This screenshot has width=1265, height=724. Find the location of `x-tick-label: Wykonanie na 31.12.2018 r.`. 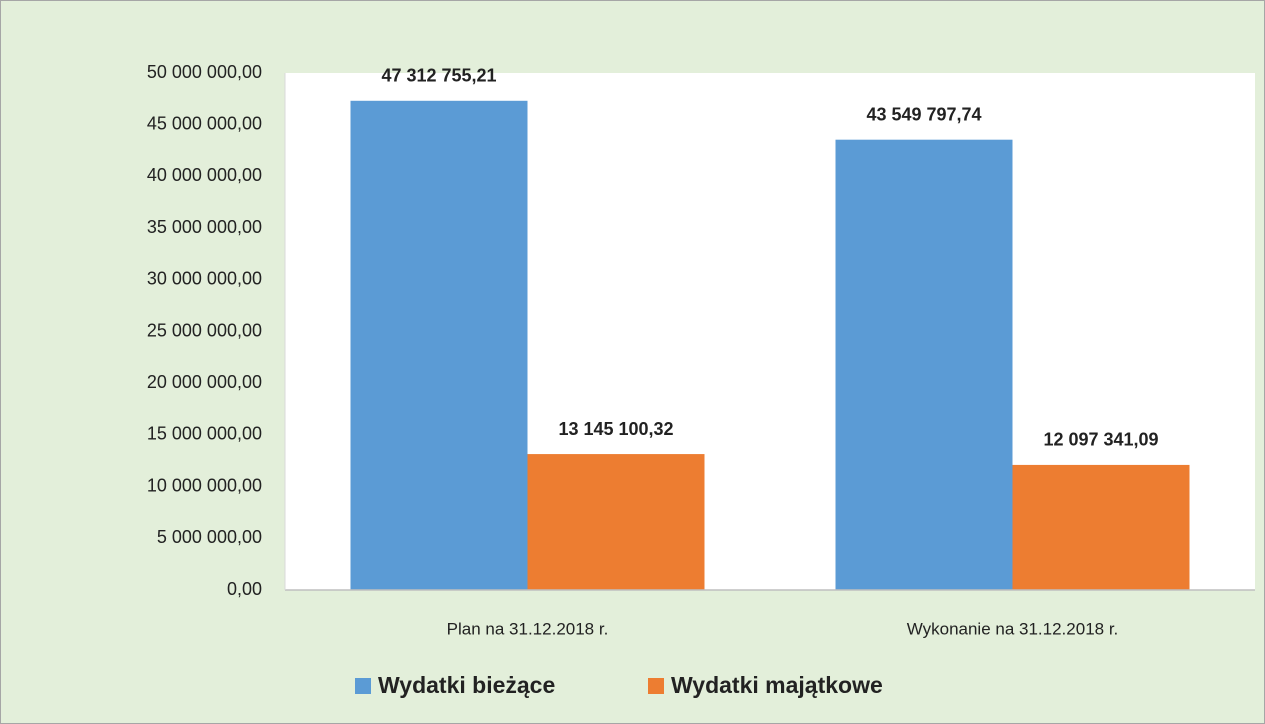

x-tick-label: Wykonanie na 31.12.2018 r. is located at coordinates (1013, 628).